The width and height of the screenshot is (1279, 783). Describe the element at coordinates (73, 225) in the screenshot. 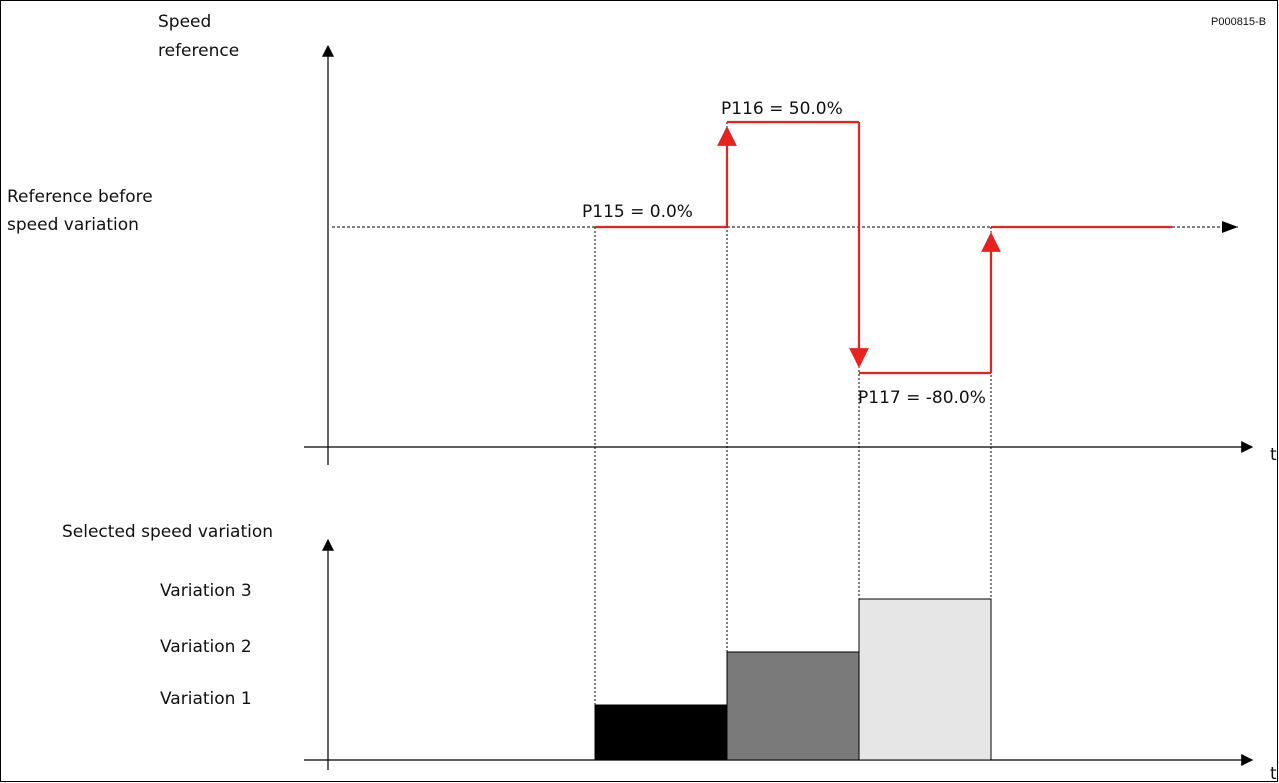

I see `reference-label-line2: speed variation` at that location.